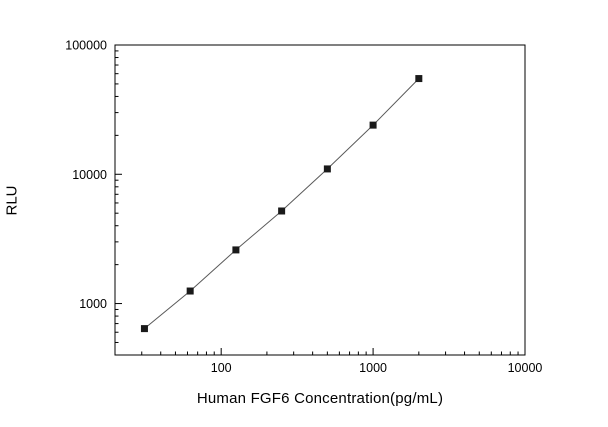  Describe the element at coordinates (89, 175) in the screenshot. I see `y-tick-label: 10000` at that location.